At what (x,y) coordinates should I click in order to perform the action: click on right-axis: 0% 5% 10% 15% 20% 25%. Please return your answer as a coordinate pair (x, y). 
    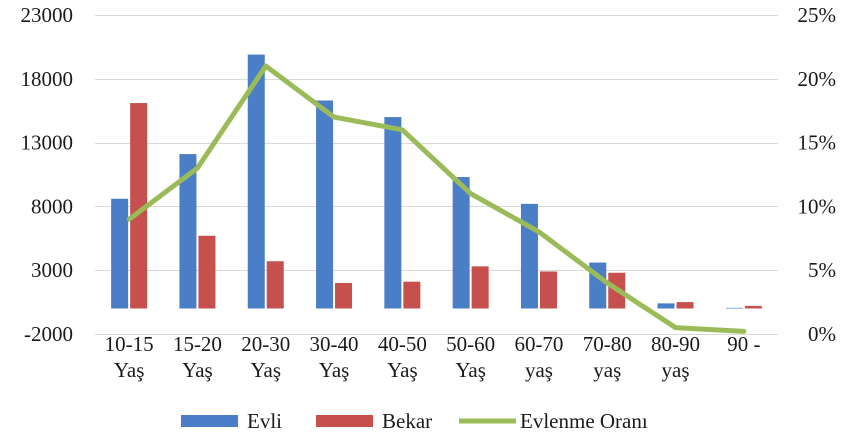
    Looking at the image, I should click on (817, 174).